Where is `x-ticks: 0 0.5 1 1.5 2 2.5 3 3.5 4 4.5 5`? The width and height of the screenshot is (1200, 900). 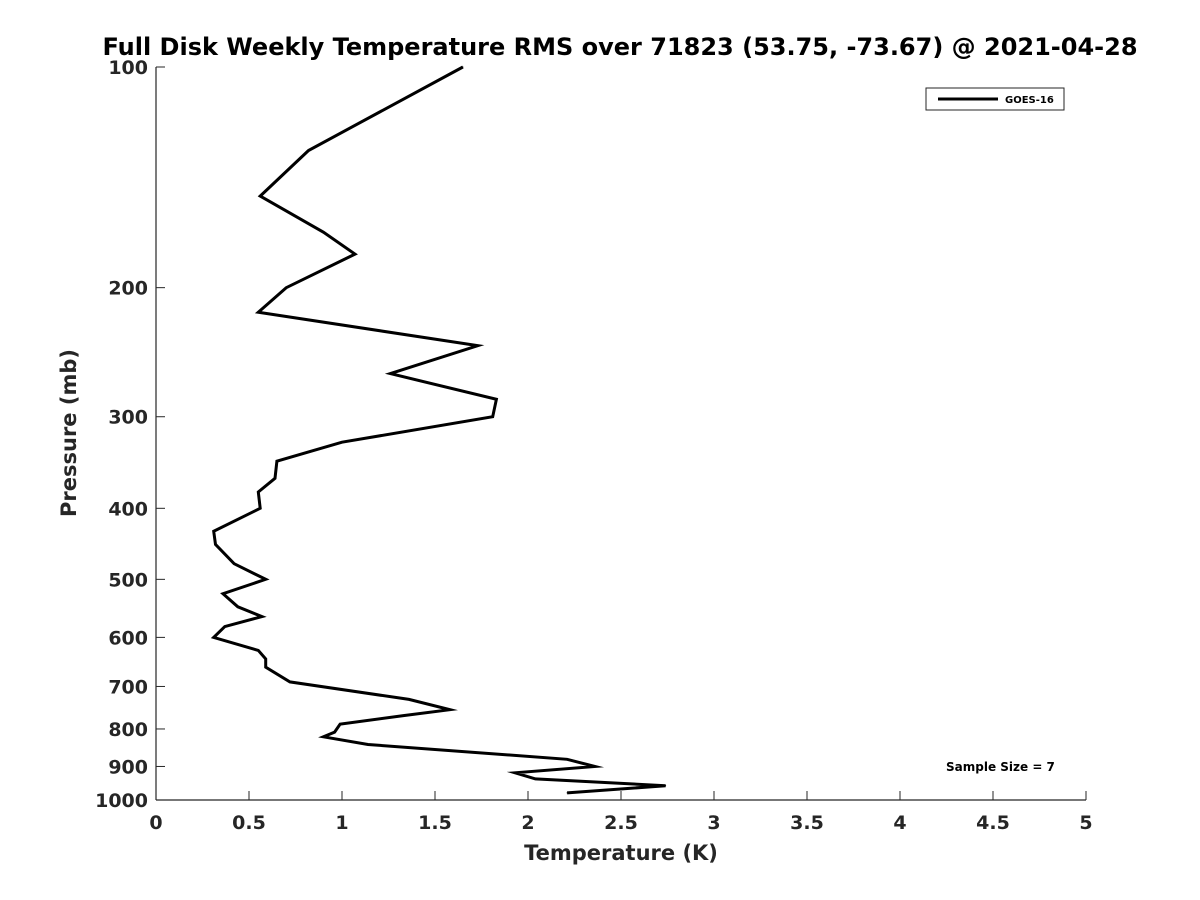
x-ticks: 0 0.5 1 1.5 2 2.5 3 3.5 4 4.5 5 is located at coordinates (621, 812).